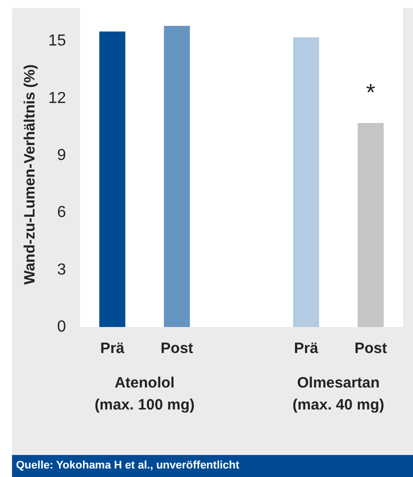  What do you see at coordinates (61, 327) in the screenshot?
I see `y-tick-label: 0` at bounding box center [61, 327].